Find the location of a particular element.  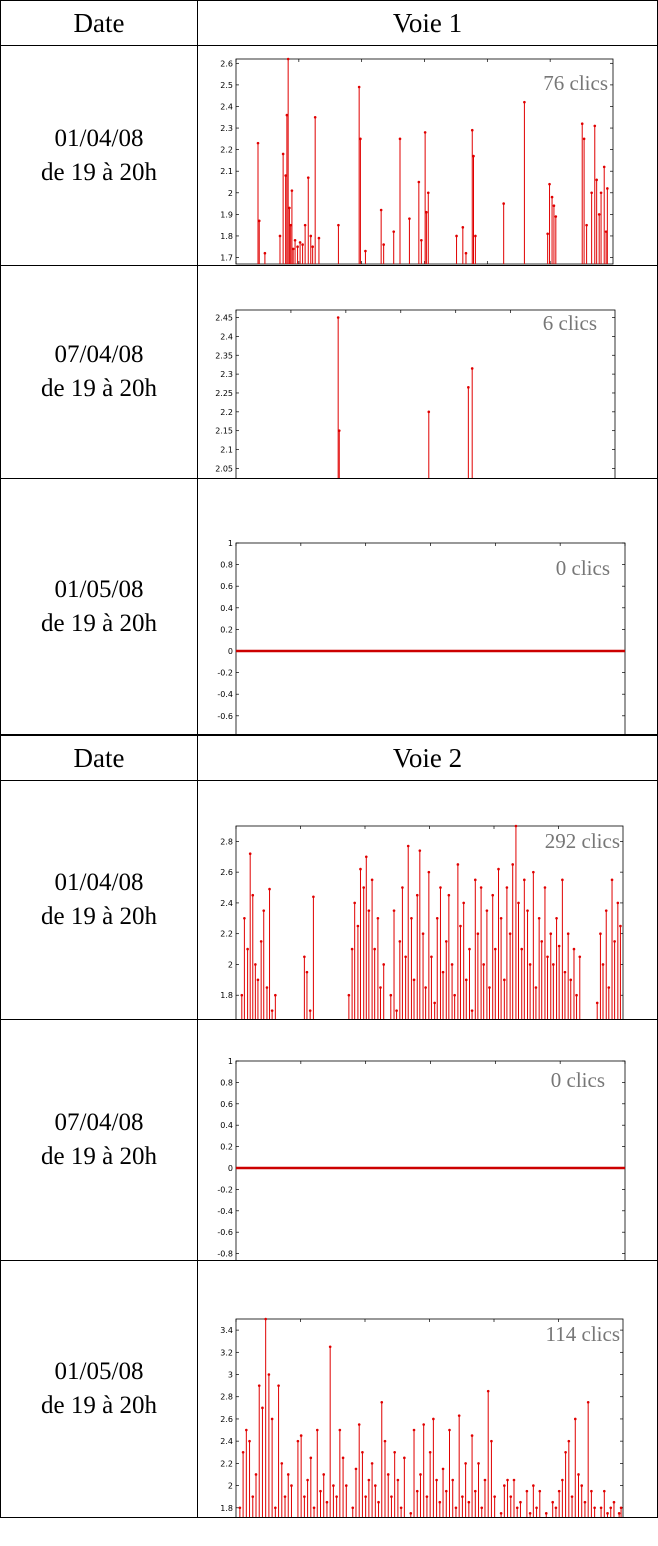

voie-column-header: Voie 2 is located at coordinates (427, 757).